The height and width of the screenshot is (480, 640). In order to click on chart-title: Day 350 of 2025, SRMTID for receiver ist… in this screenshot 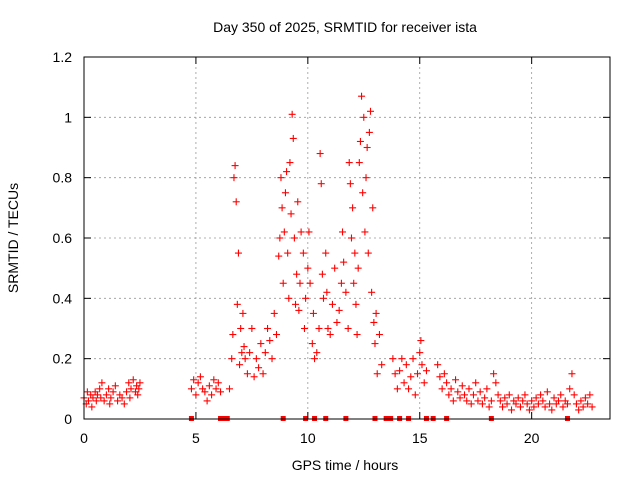, I will do `click(345, 27)`.